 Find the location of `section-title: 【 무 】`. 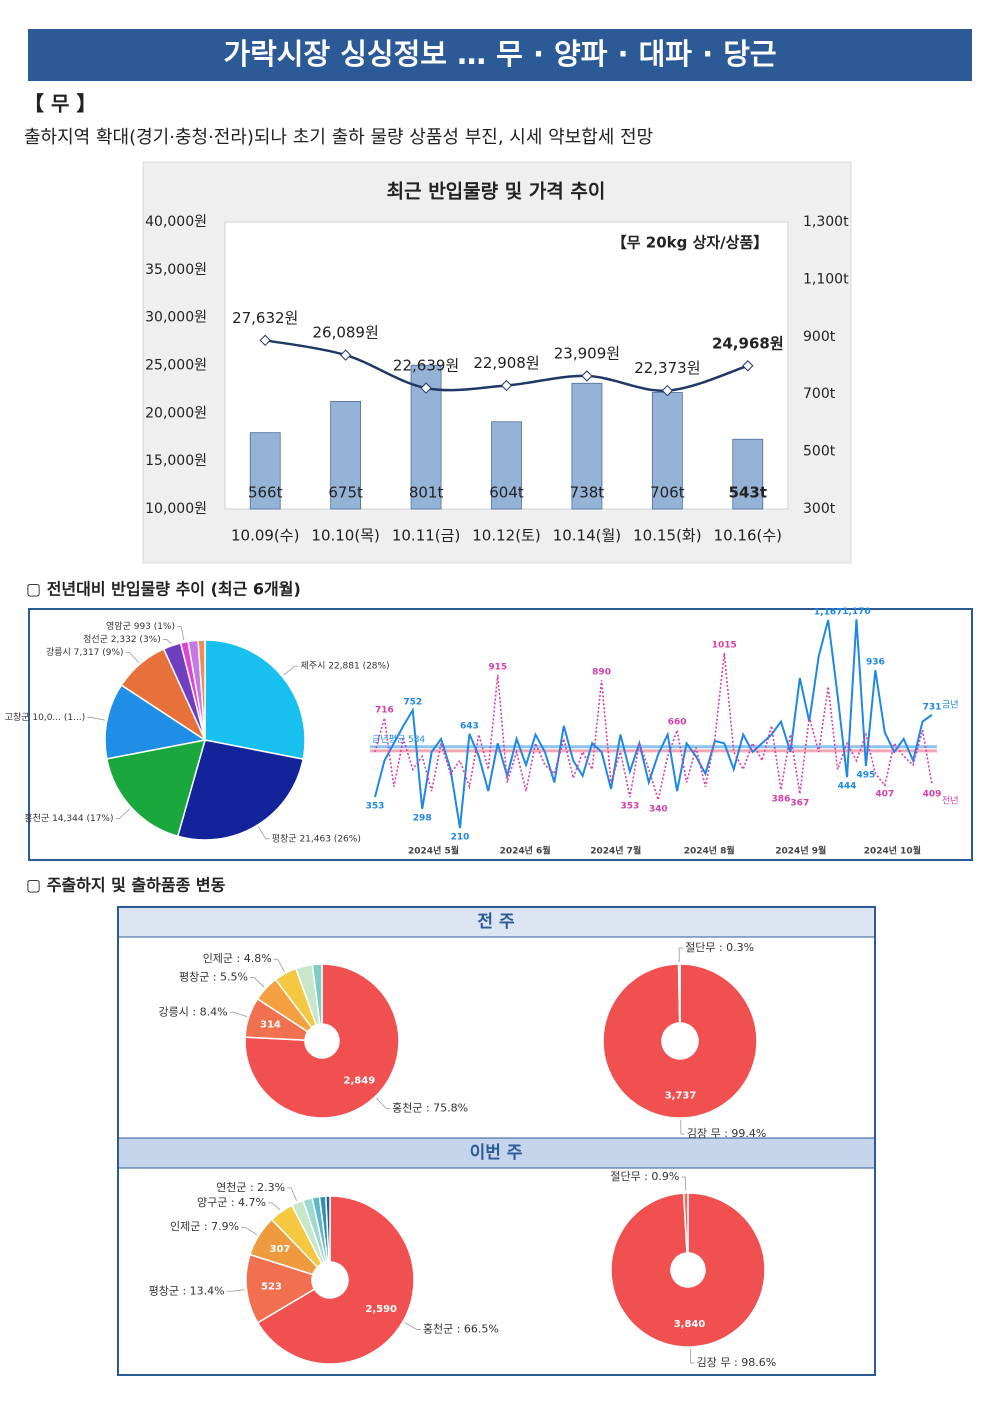

section-title: 【 무 】 is located at coordinates (60, 104).